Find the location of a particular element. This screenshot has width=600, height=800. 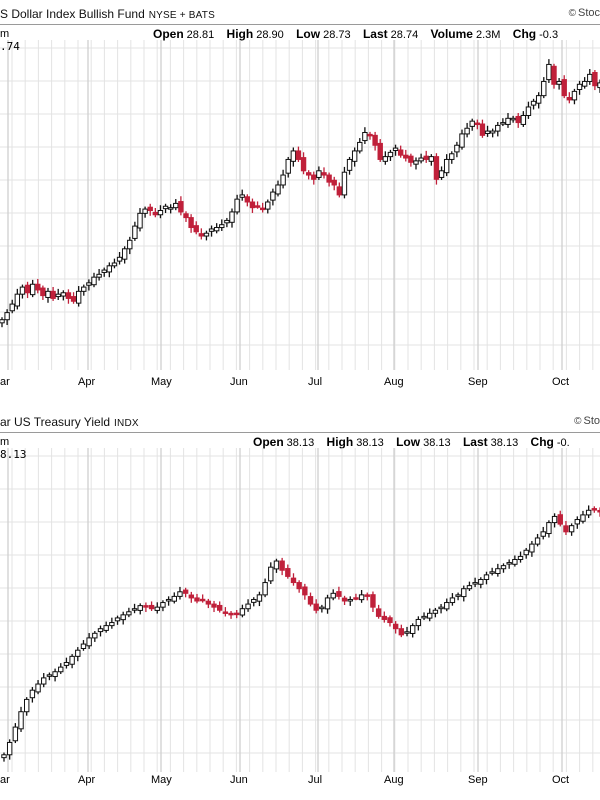

month-tick-label: Jul is located at coordinates (315, 780).